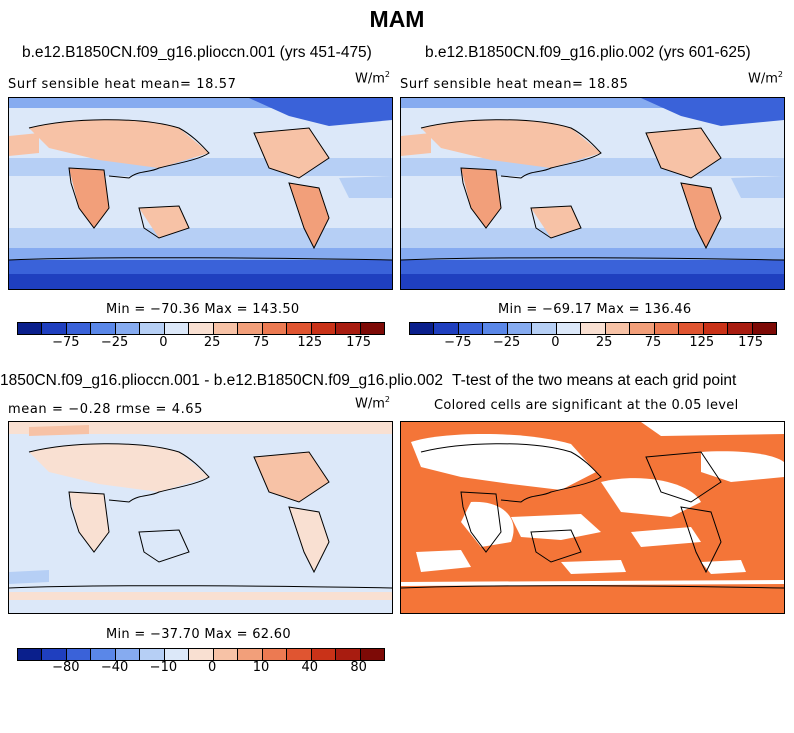 The width and height of the screenshot is (794, 733). What do you see at coordinates (261, 667) in the screenshot?
I see `colorbar-tick-label: 10` at bounding box center [261, 667].